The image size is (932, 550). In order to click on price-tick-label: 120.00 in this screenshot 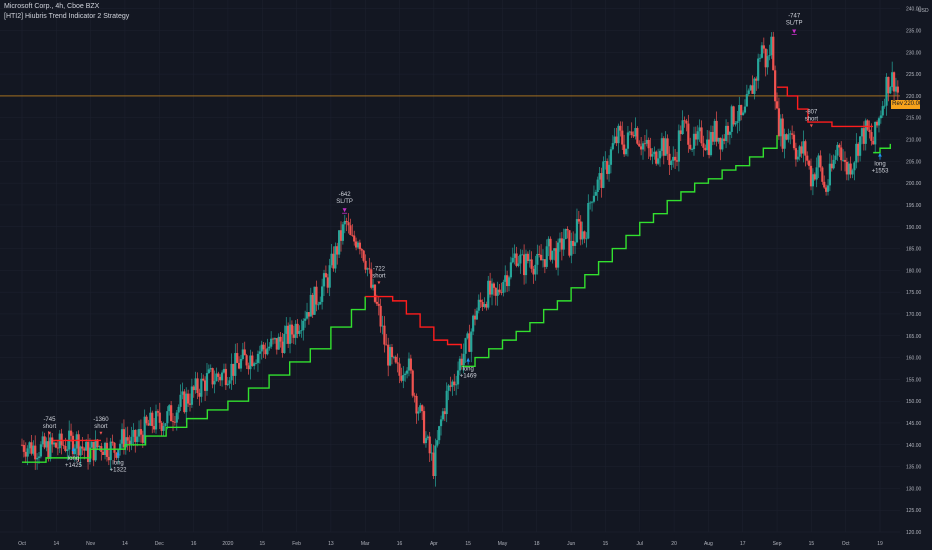, I will do `click(914, 533)`.